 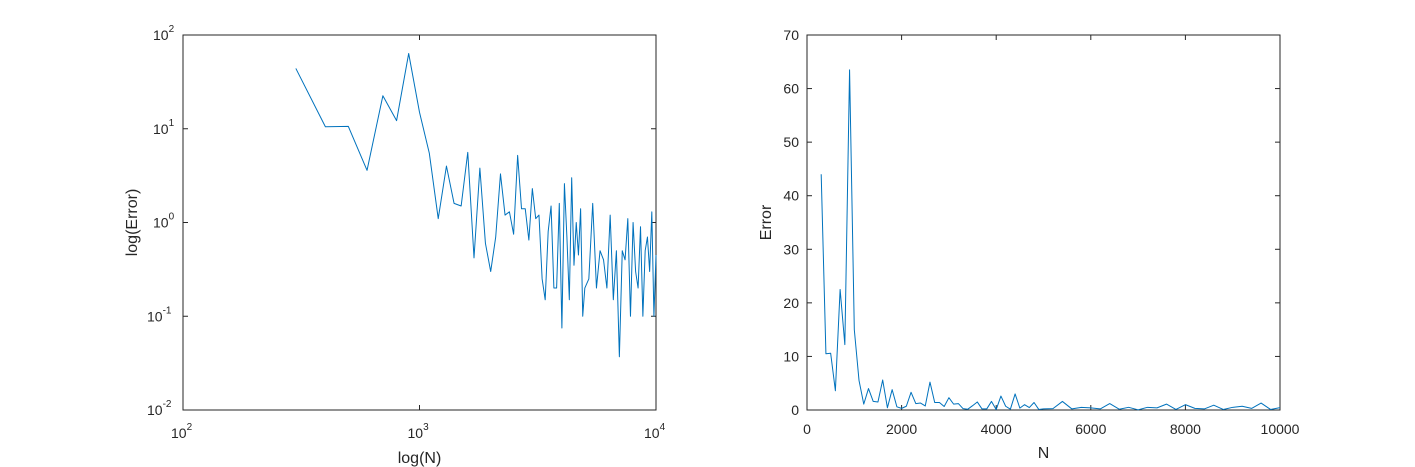 I want to click on y-tick-label: 10¹, so click(x=164, y=127).